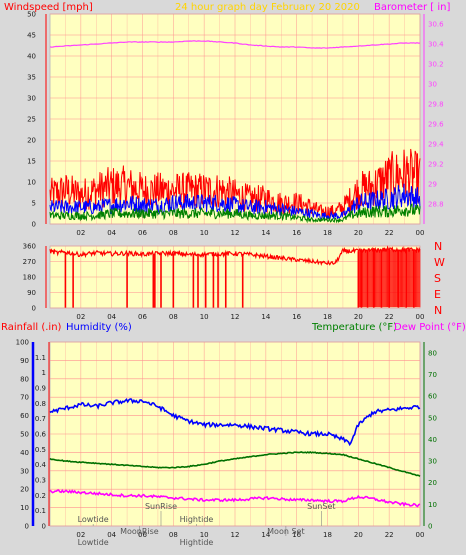  I want to click on direction-y-tick-label: 0, so click(34, 309).